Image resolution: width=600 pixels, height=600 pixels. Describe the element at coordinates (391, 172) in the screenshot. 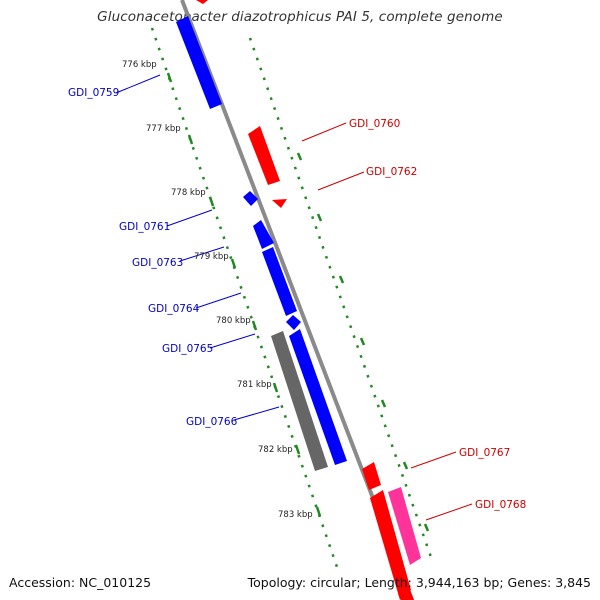

I see `gene-label-gdi-0762: GDI_0762` at that location.